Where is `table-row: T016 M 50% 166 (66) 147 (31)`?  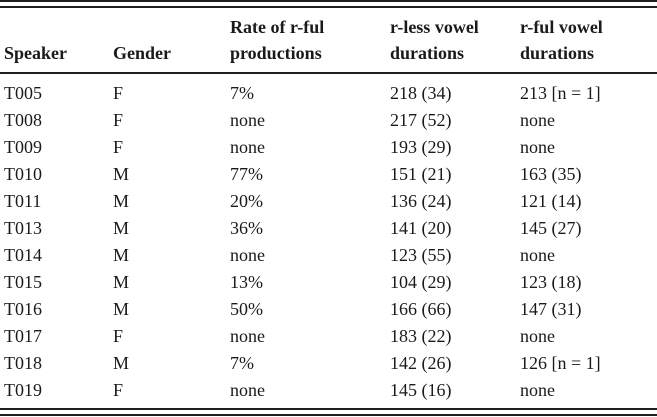
table-row: T016 M 50% 166 (66) 147 (31) is located at coordinates (328, 309).